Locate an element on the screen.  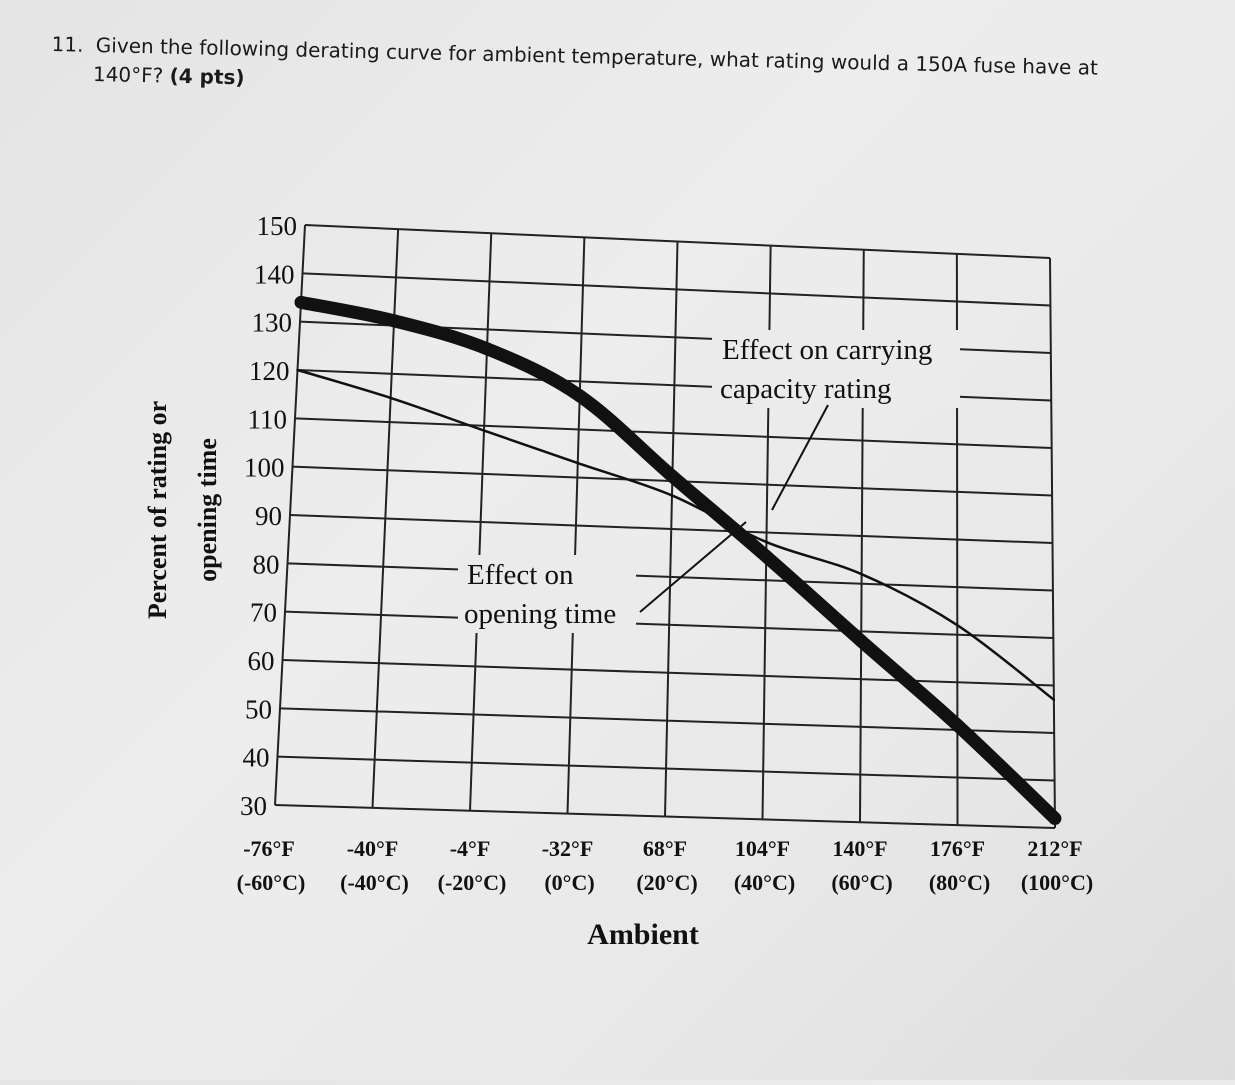
x-tick-label-c: (60°C) is located at coordinates (861, 882).